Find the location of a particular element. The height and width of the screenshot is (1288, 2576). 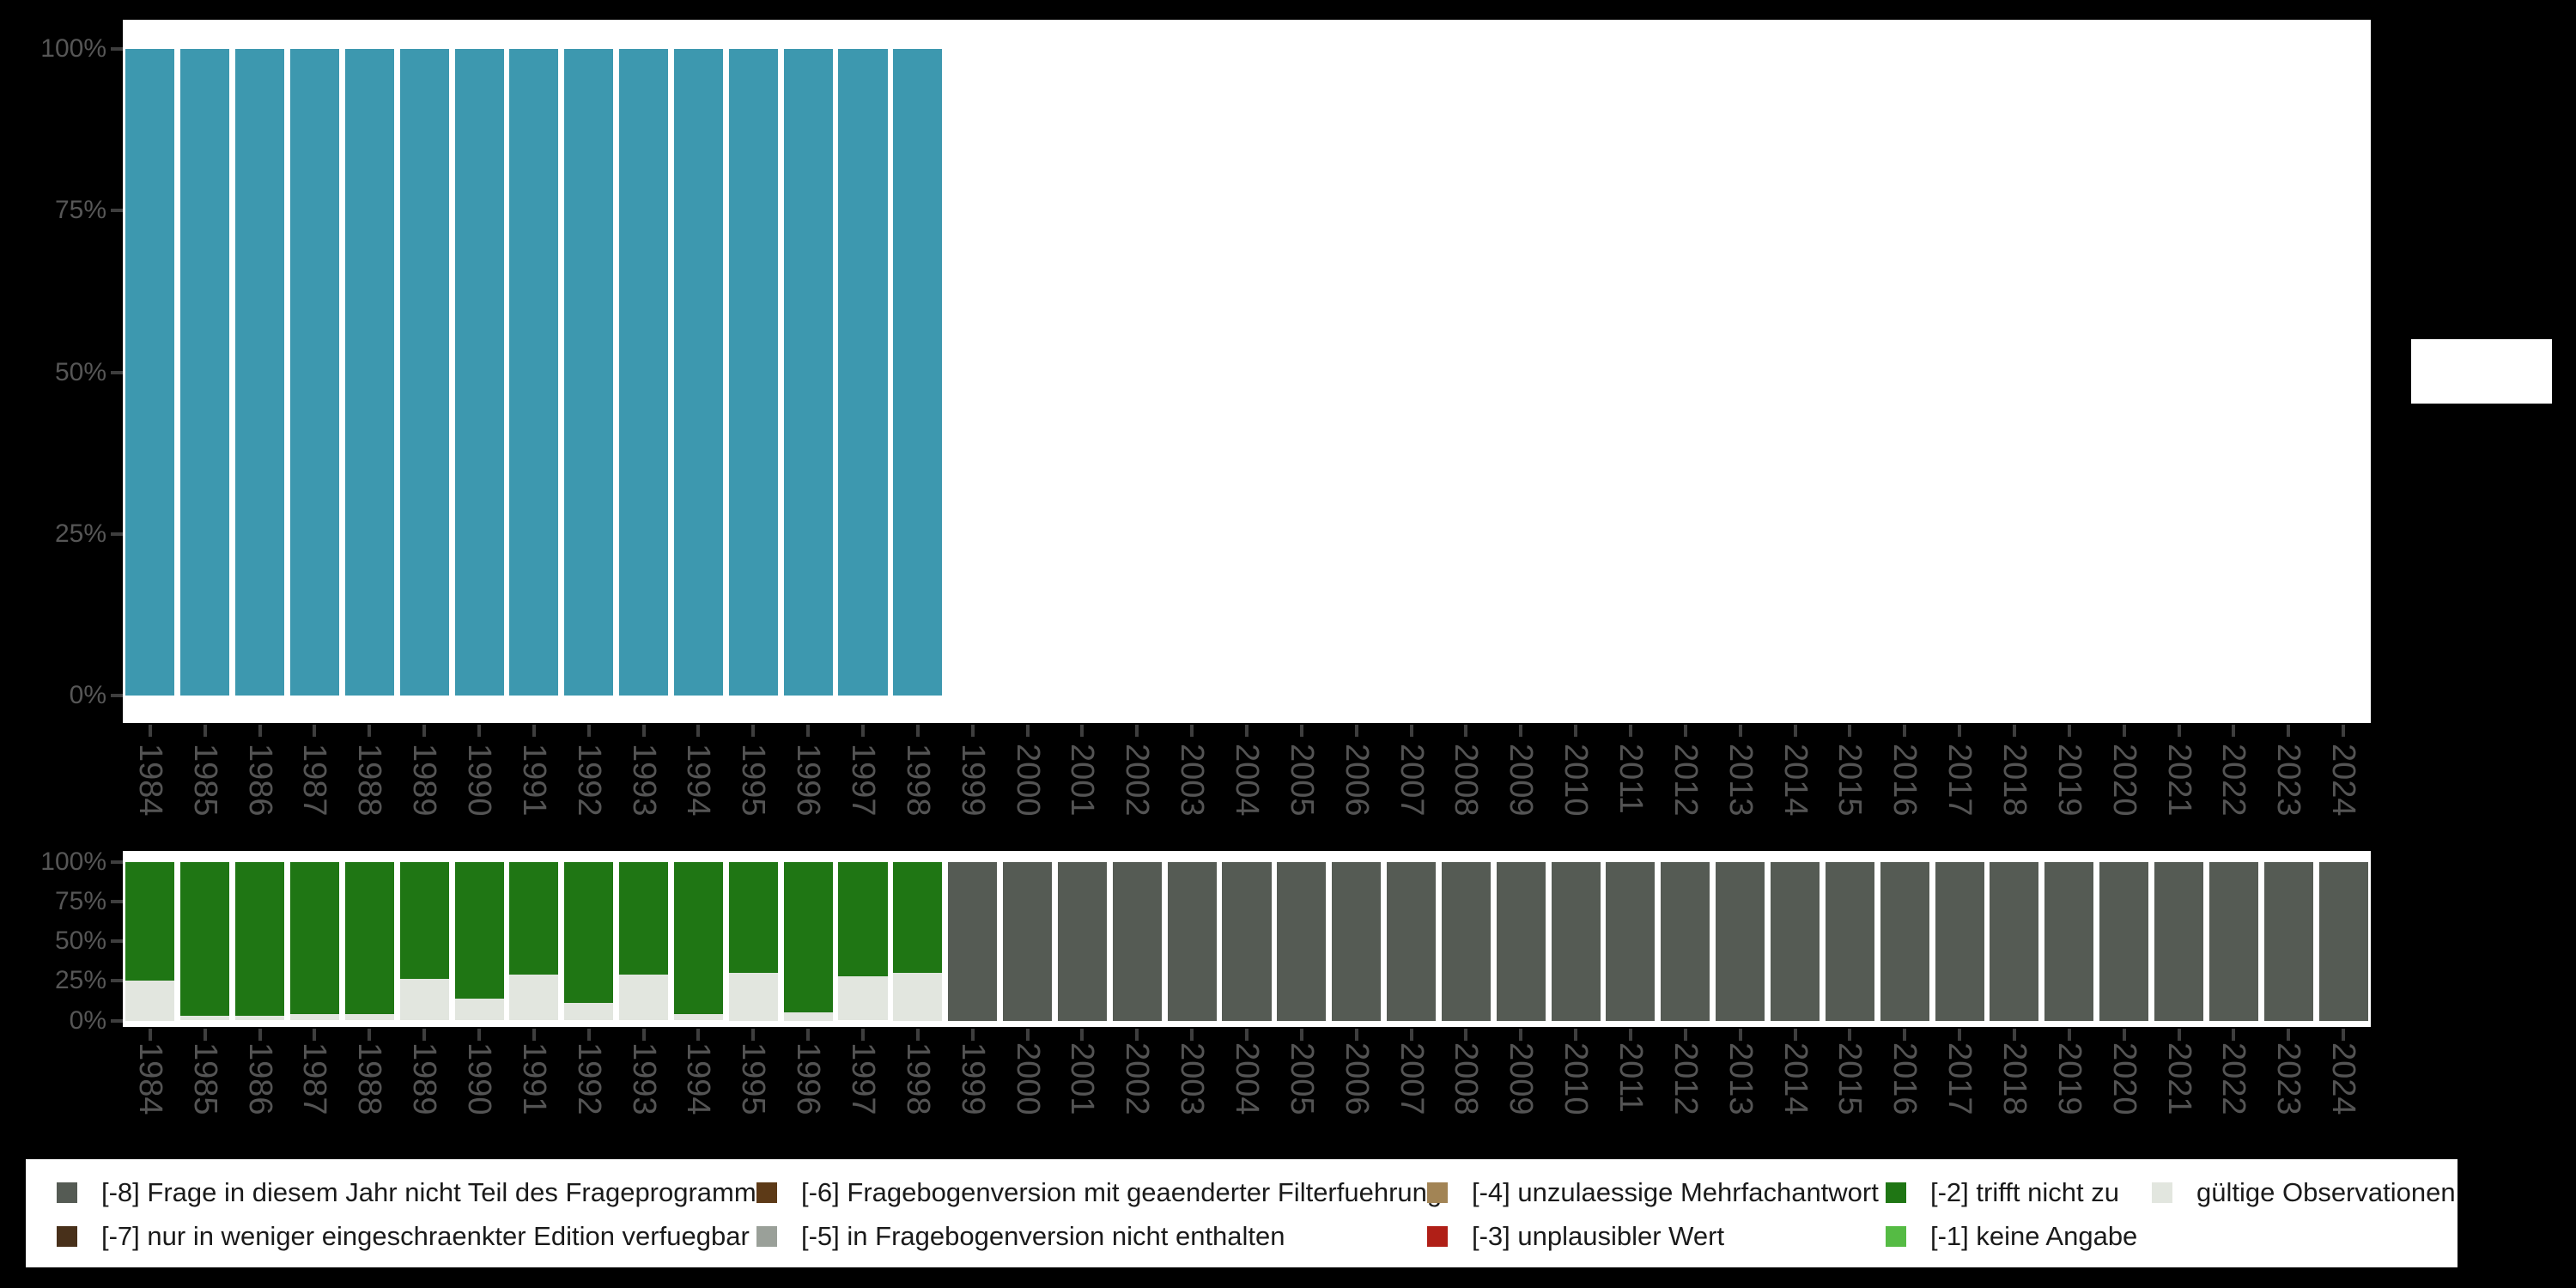

y-axis-label: 25% is located at coordinates (80, 980).